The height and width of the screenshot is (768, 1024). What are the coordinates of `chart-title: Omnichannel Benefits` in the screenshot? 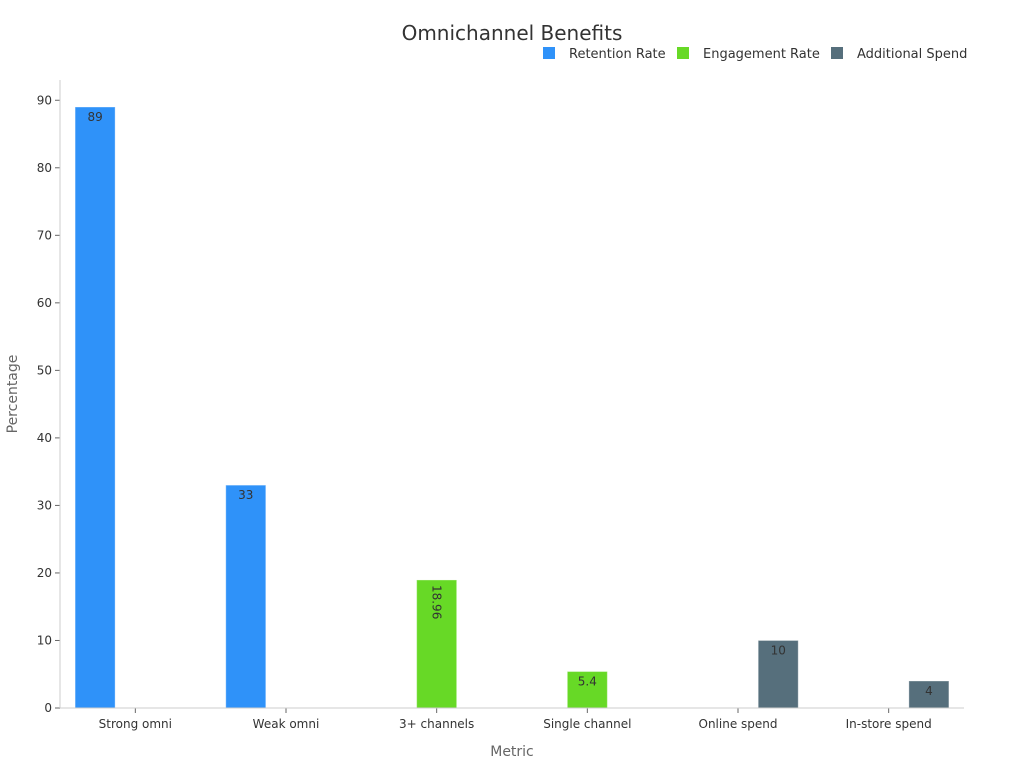 It's located at (512, 33).